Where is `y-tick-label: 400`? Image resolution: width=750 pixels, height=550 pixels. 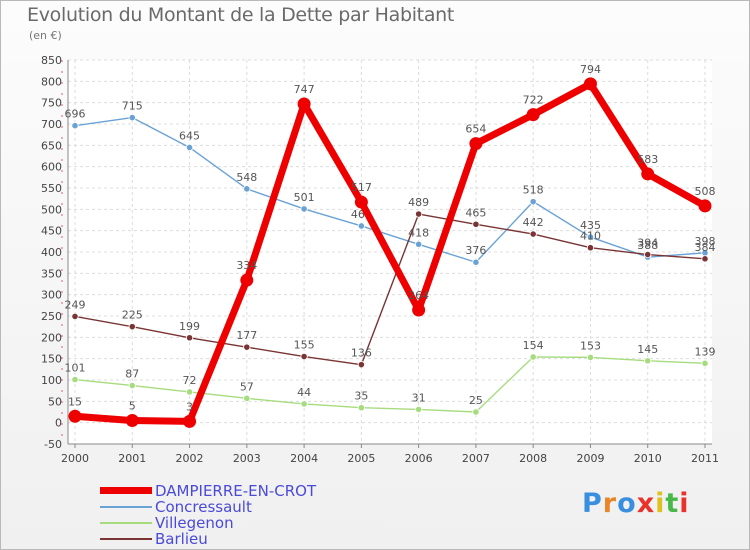
y-tick-label: 400 is located at coordinates (51, 252).